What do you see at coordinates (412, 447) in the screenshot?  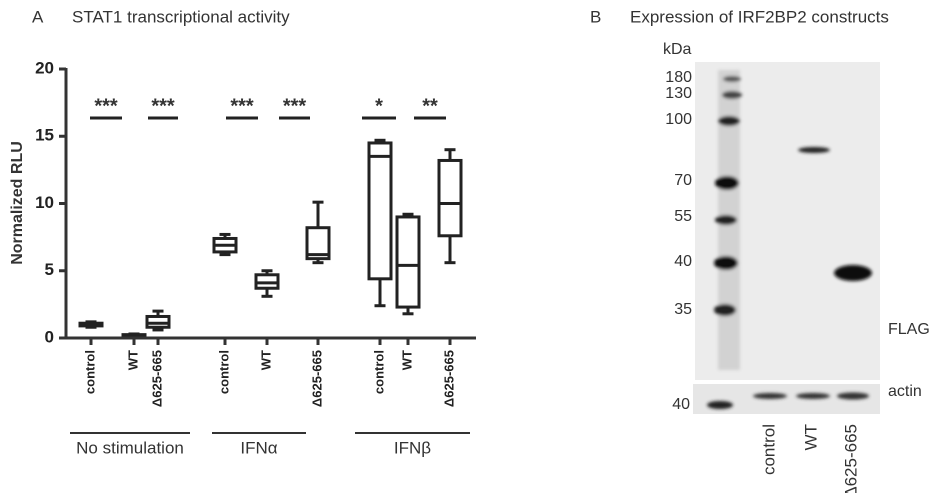 I see `group-label: IFNβ` at bounding box center [412, 447].